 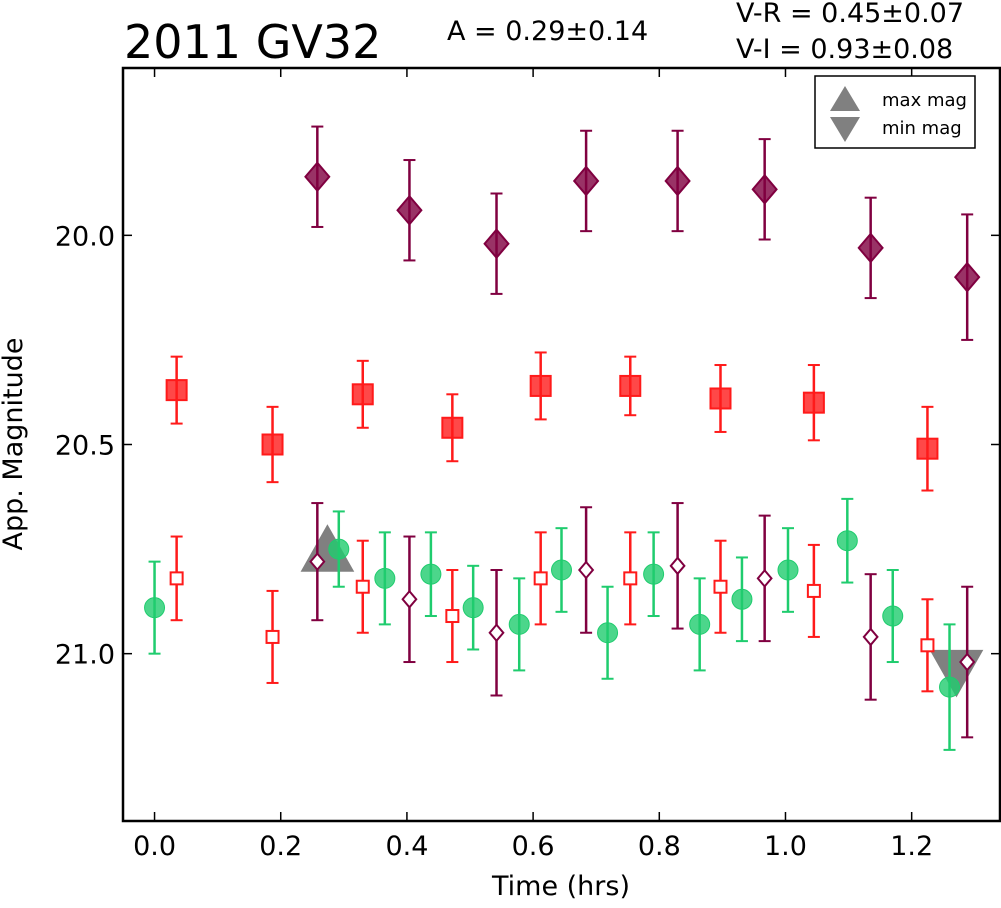 I want to click on x-tick-label: 0.6, so click(x=533, y=846).